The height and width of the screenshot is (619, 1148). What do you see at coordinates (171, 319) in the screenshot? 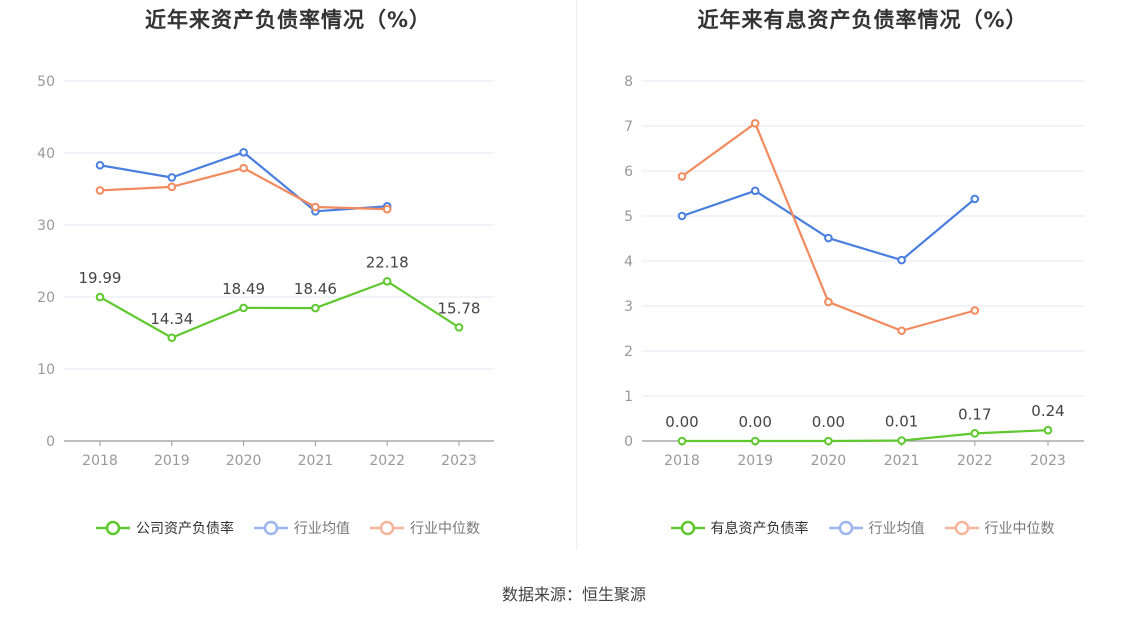
I see `data-label: 14.34` at bounding box center [171, 319].